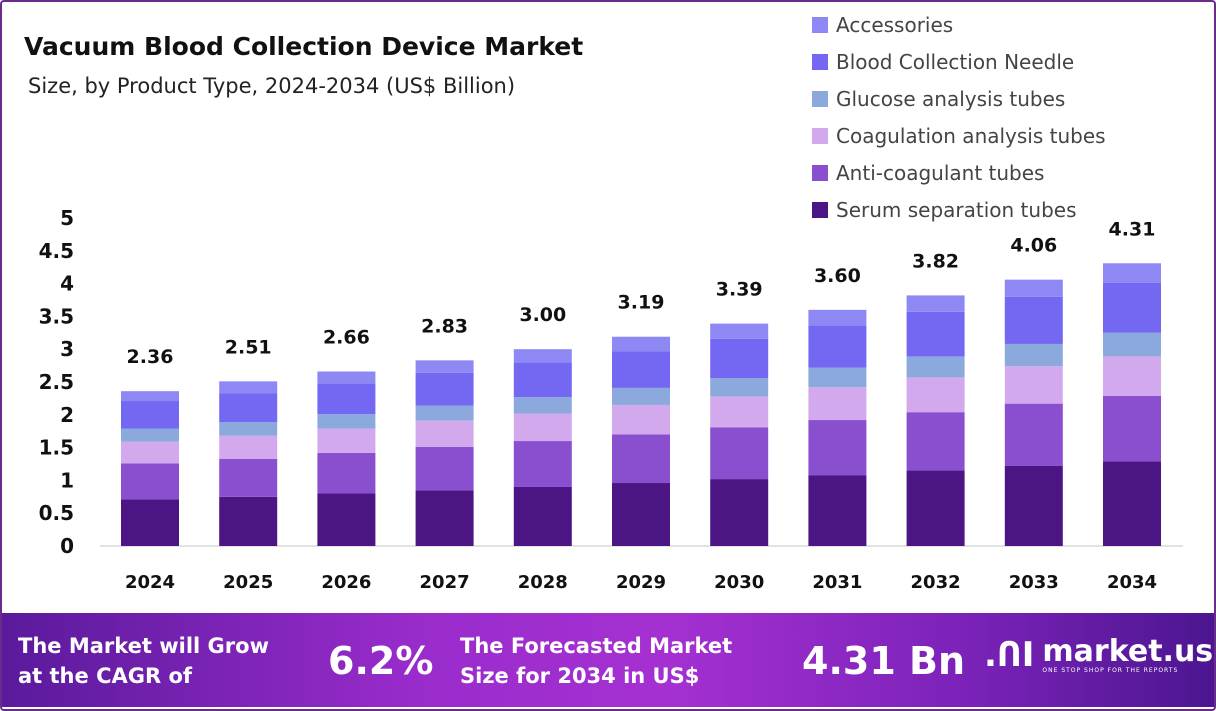  I want to click on legend-label: Blood Collection Needle, so click(955, 61).